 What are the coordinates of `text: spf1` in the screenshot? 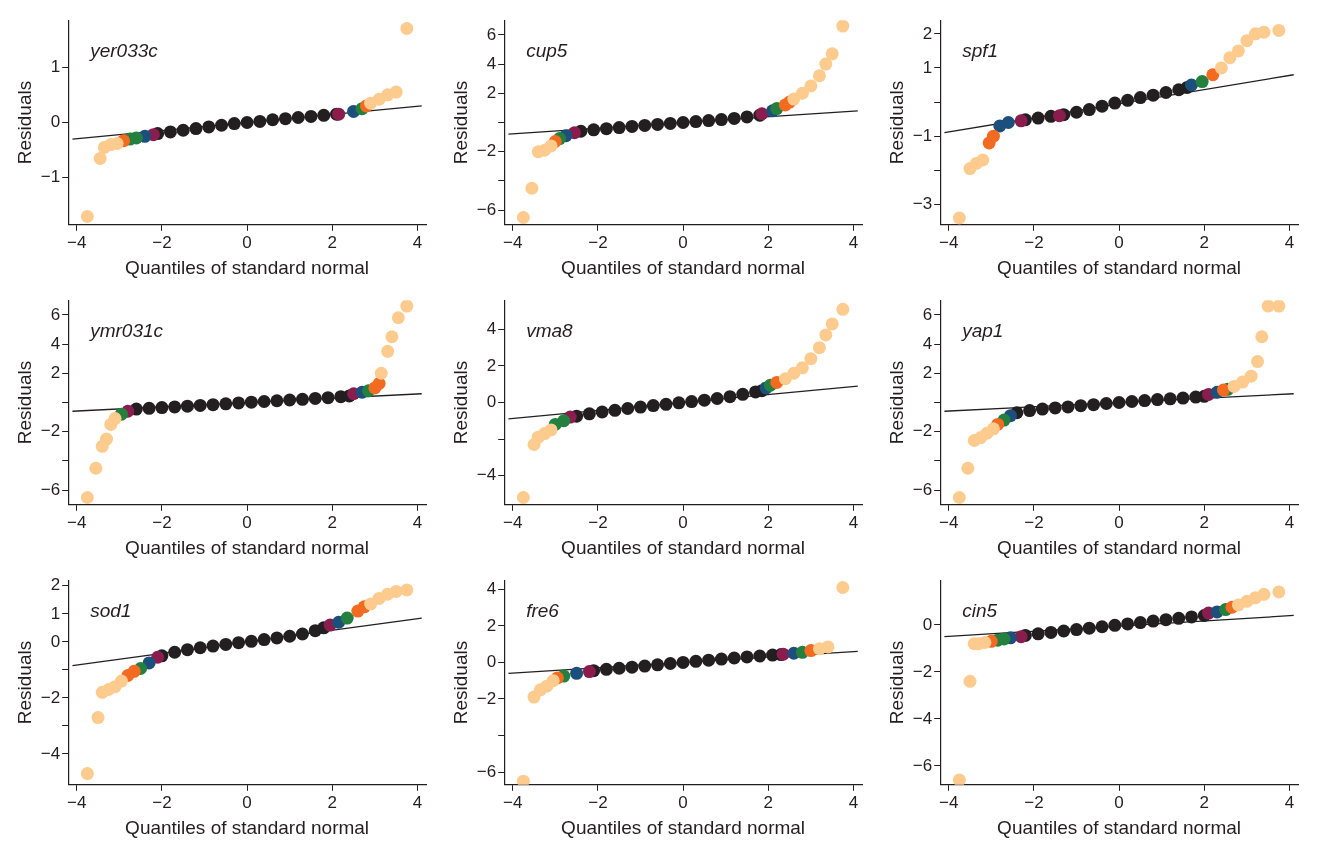 It's located at (980, 50).